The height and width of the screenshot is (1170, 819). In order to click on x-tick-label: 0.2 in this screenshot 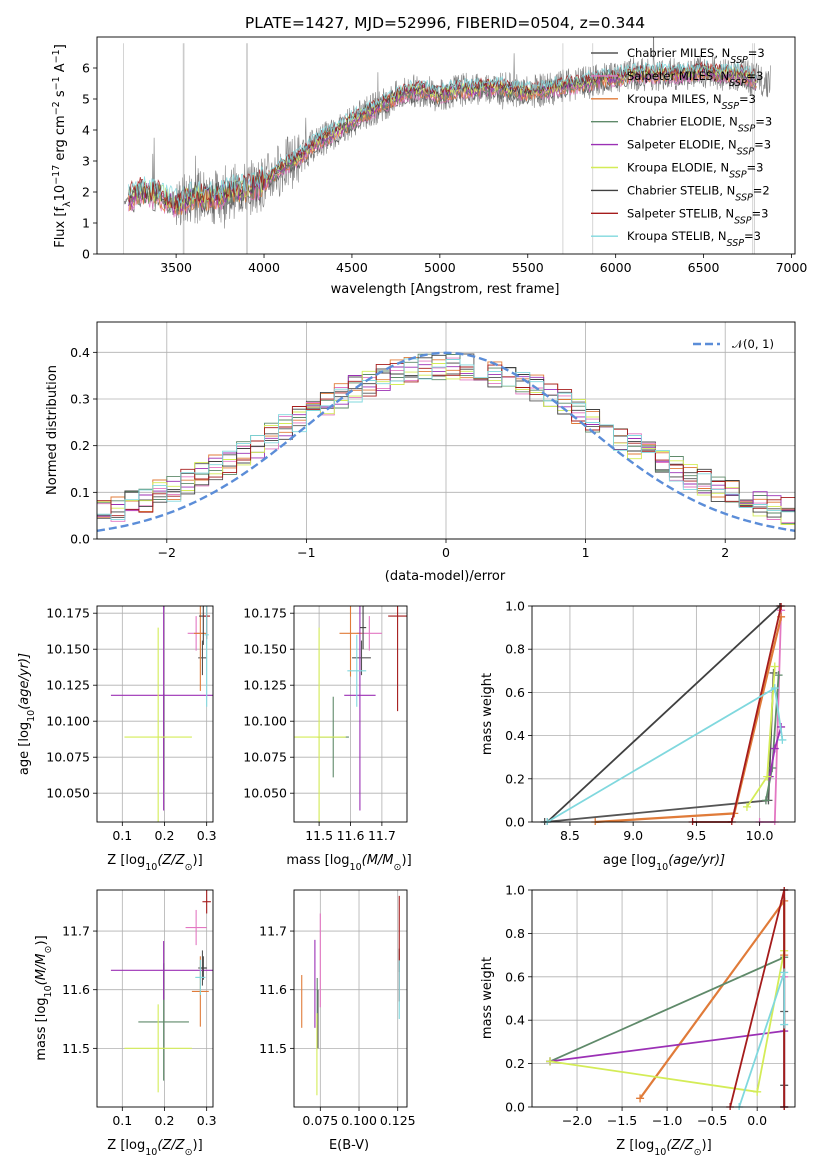, I will do `click(165, 1120)`.